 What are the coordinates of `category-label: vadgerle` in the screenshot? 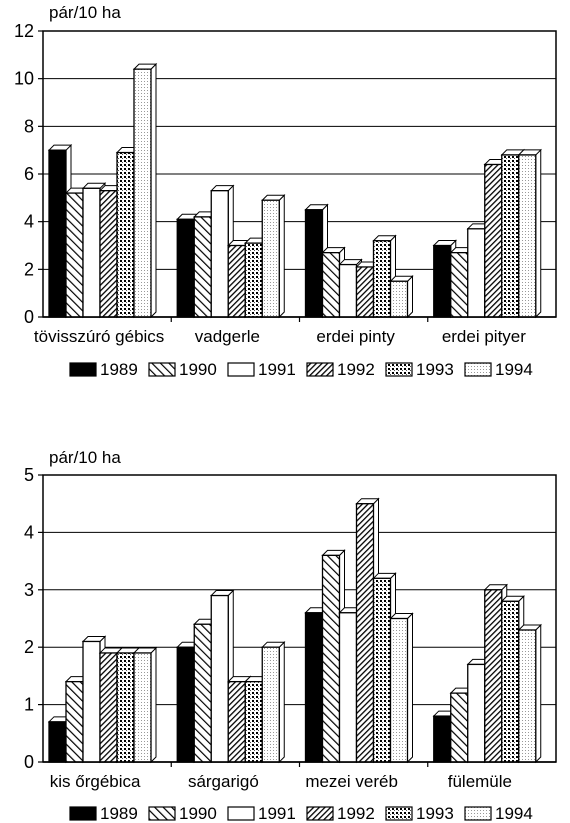 It's located at (227, 336).